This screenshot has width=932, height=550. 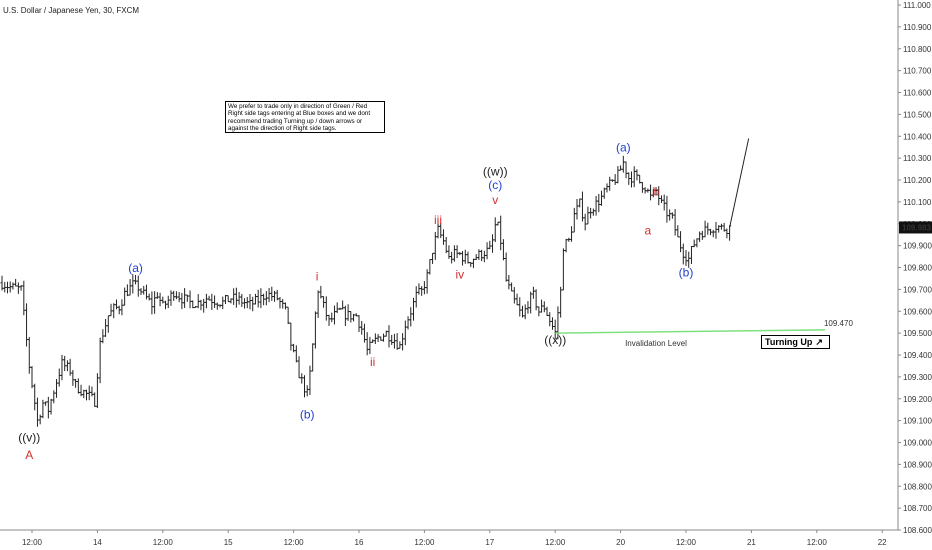 What do you see at coordinates (656, 343) in the screenshot?
I see `invalidation-label: Invalidation Level` at bounding box center [656, 343].